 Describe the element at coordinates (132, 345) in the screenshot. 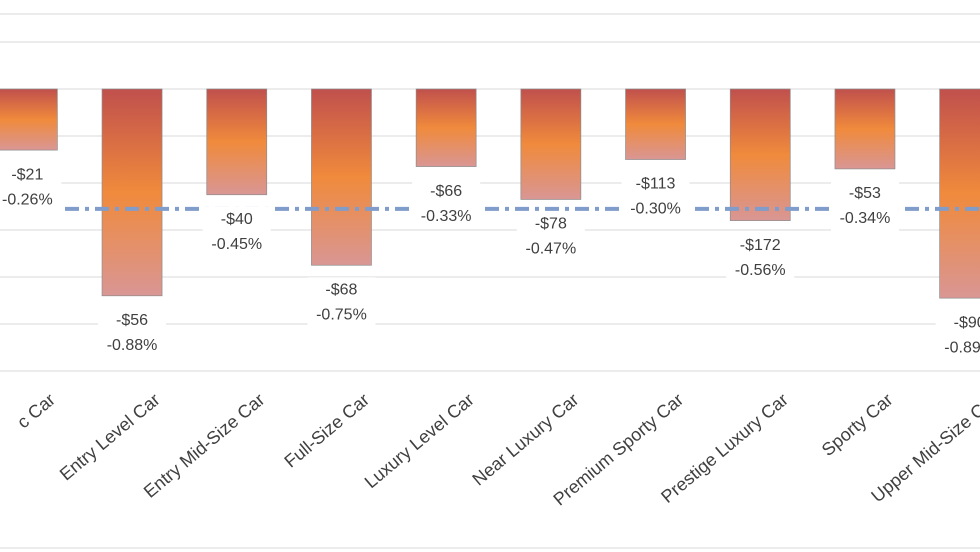

I see `value-label: -0.88%` at that location.